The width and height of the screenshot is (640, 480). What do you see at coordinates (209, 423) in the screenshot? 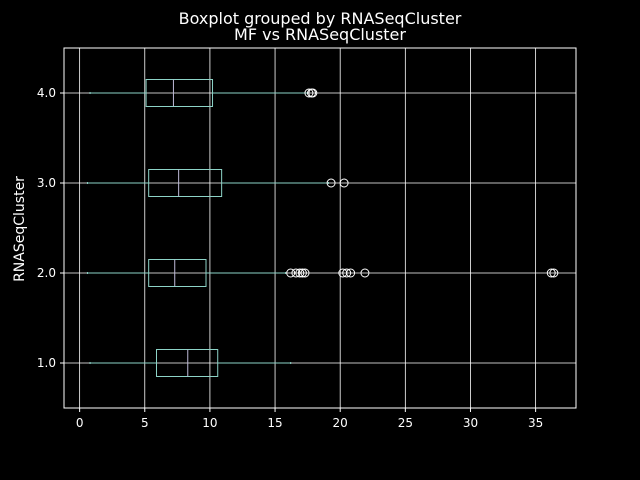
I see `x-tick-label: 10` at bounding box center [209, 423].